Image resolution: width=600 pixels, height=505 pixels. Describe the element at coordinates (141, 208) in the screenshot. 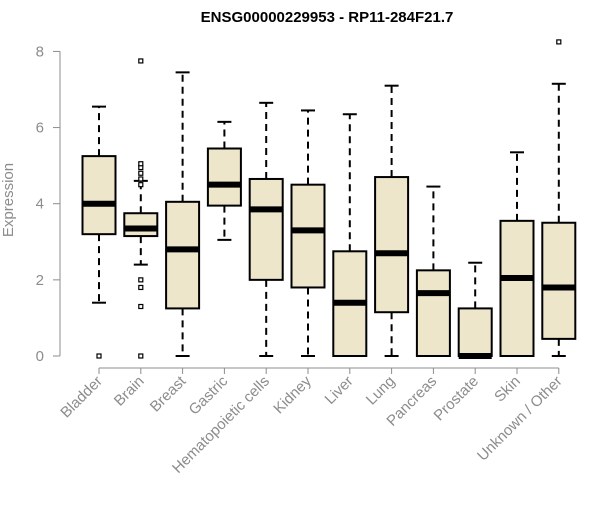

I see `box-brain` at that location.